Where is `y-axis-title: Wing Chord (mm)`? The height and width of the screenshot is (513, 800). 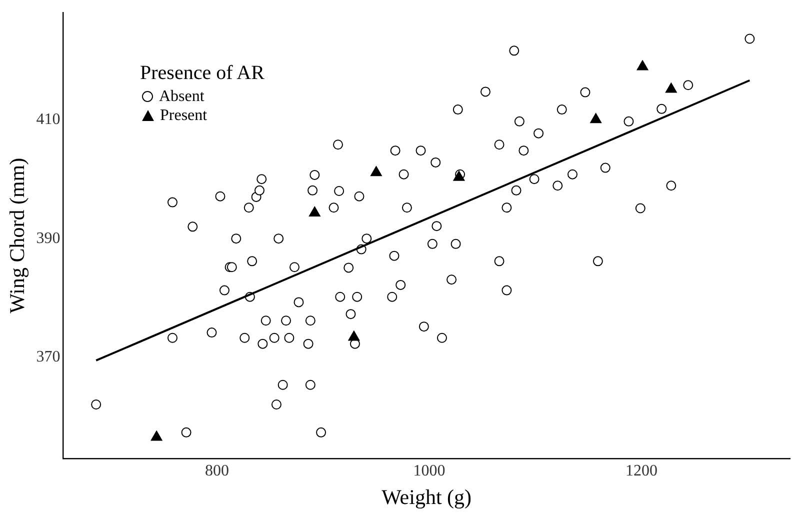 y-axis-title: Wing Chord (mm) is located at coordinates (17, 236).